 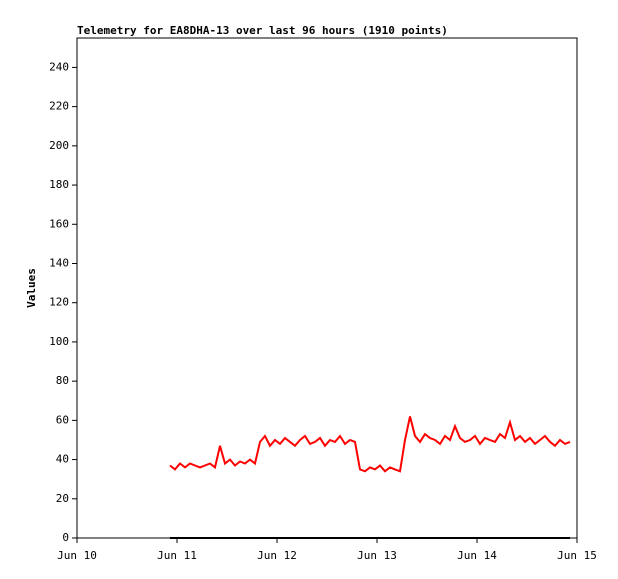 I want to click on y-axis-label: Values, so click(x=31, y=288).